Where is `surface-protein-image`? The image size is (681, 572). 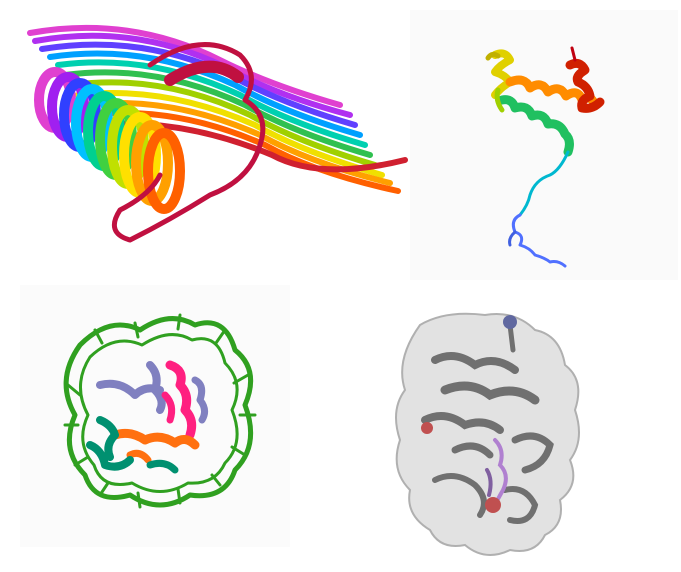 surface-protein-image is located at coordinates (487, 434).